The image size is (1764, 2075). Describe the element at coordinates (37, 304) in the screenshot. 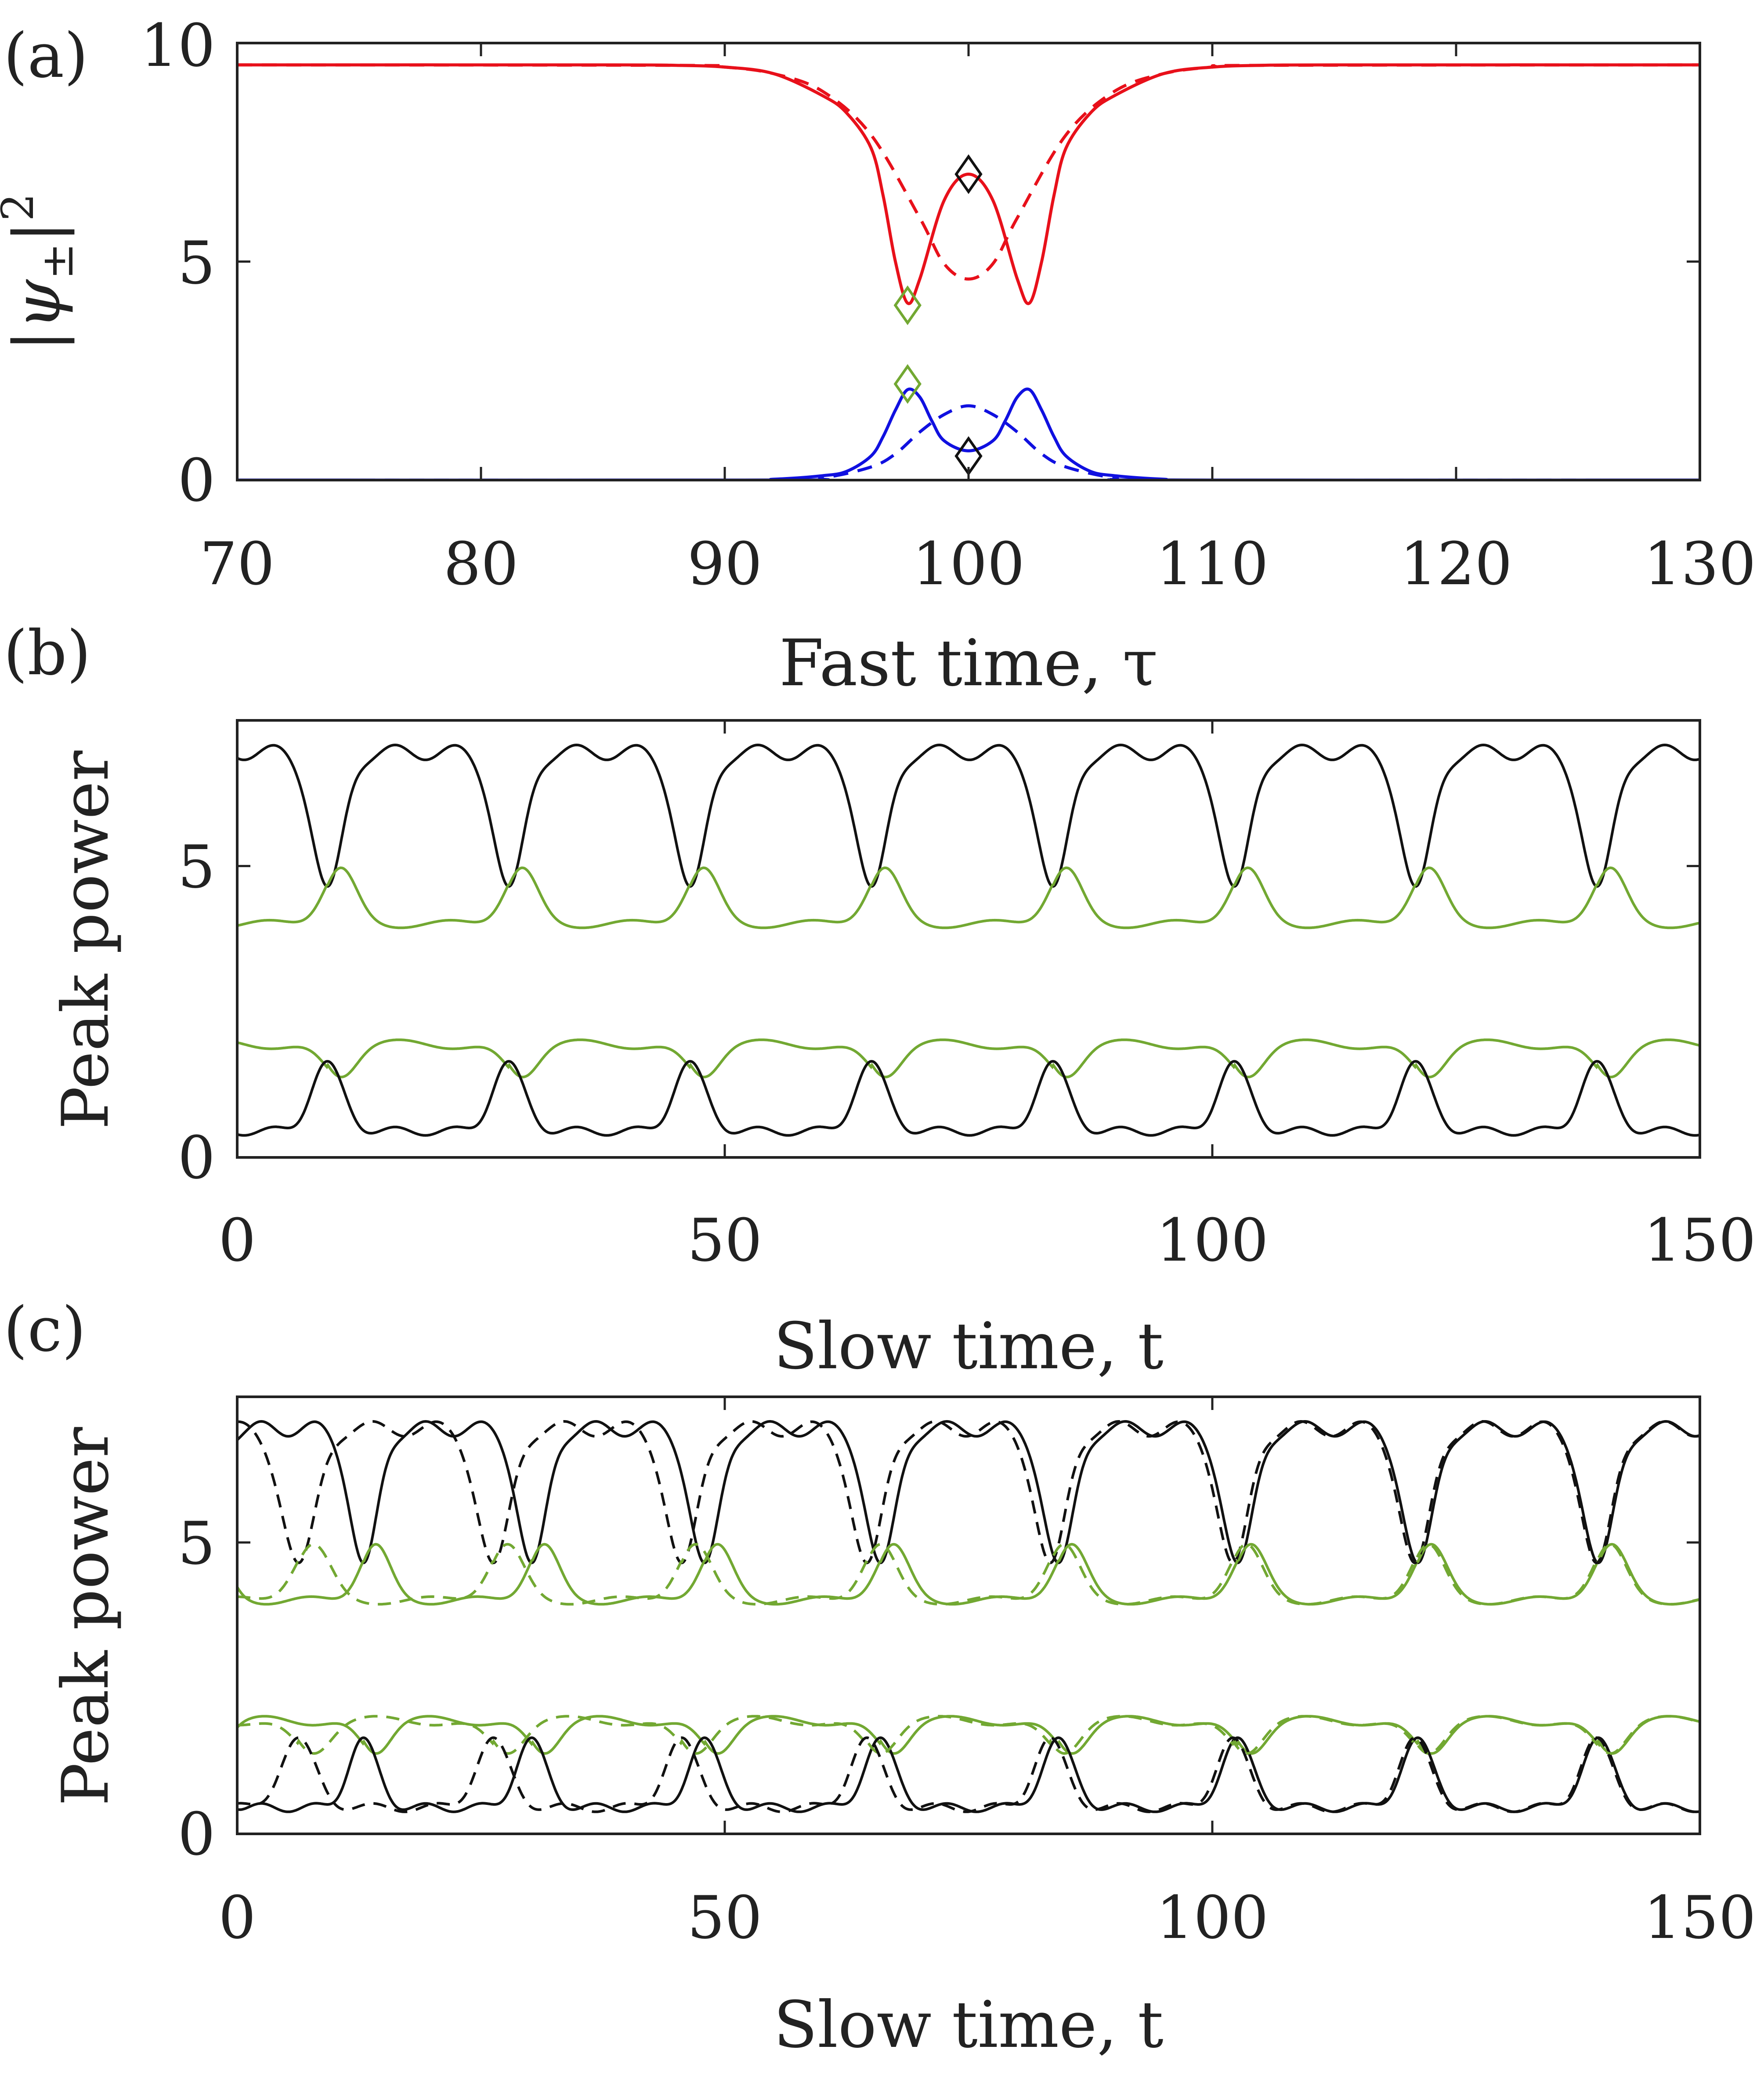

I see `a-ylabel-psi: ψ` at that location.